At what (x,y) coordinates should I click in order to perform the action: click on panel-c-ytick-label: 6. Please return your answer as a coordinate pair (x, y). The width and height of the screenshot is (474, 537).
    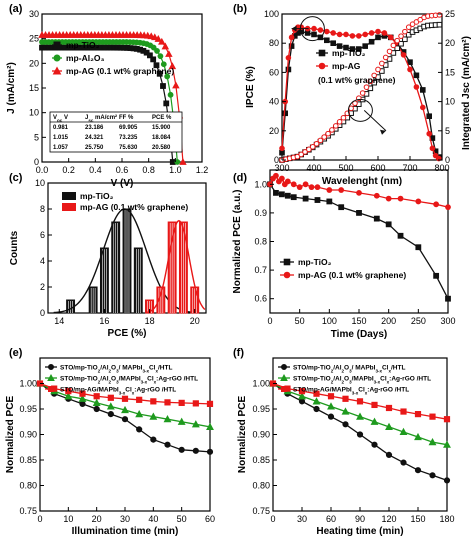
    Looking at the image, I should click on (42, 235).